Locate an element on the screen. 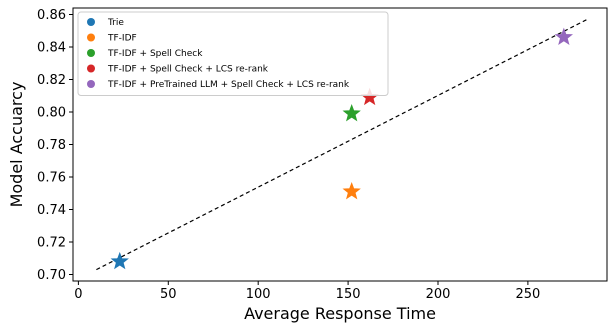 The image size is (613, 324). x-axis-title: Average Response Time is located at coordinates (340, 313).